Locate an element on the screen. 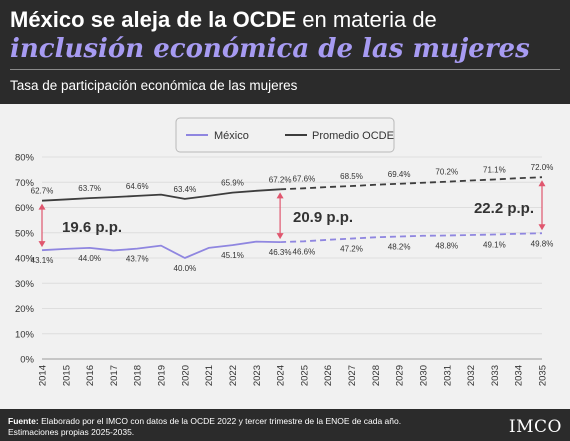  x-tick-label: 2020 is located at coordinates (185, 375).